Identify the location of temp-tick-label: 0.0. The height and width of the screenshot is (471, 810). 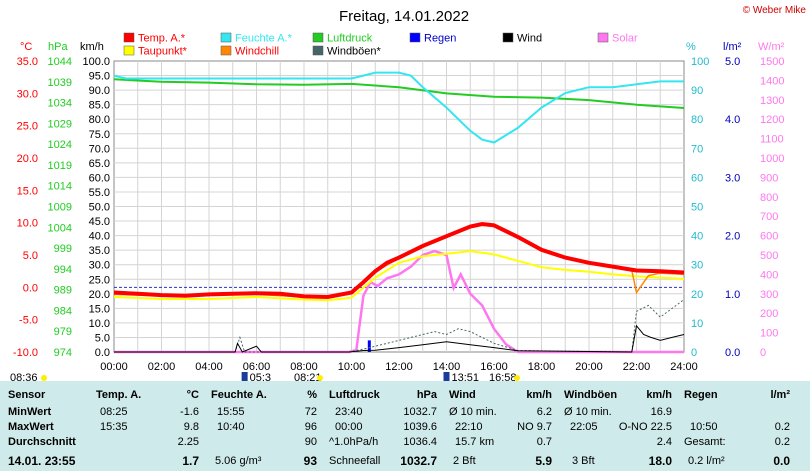
(30, 288).